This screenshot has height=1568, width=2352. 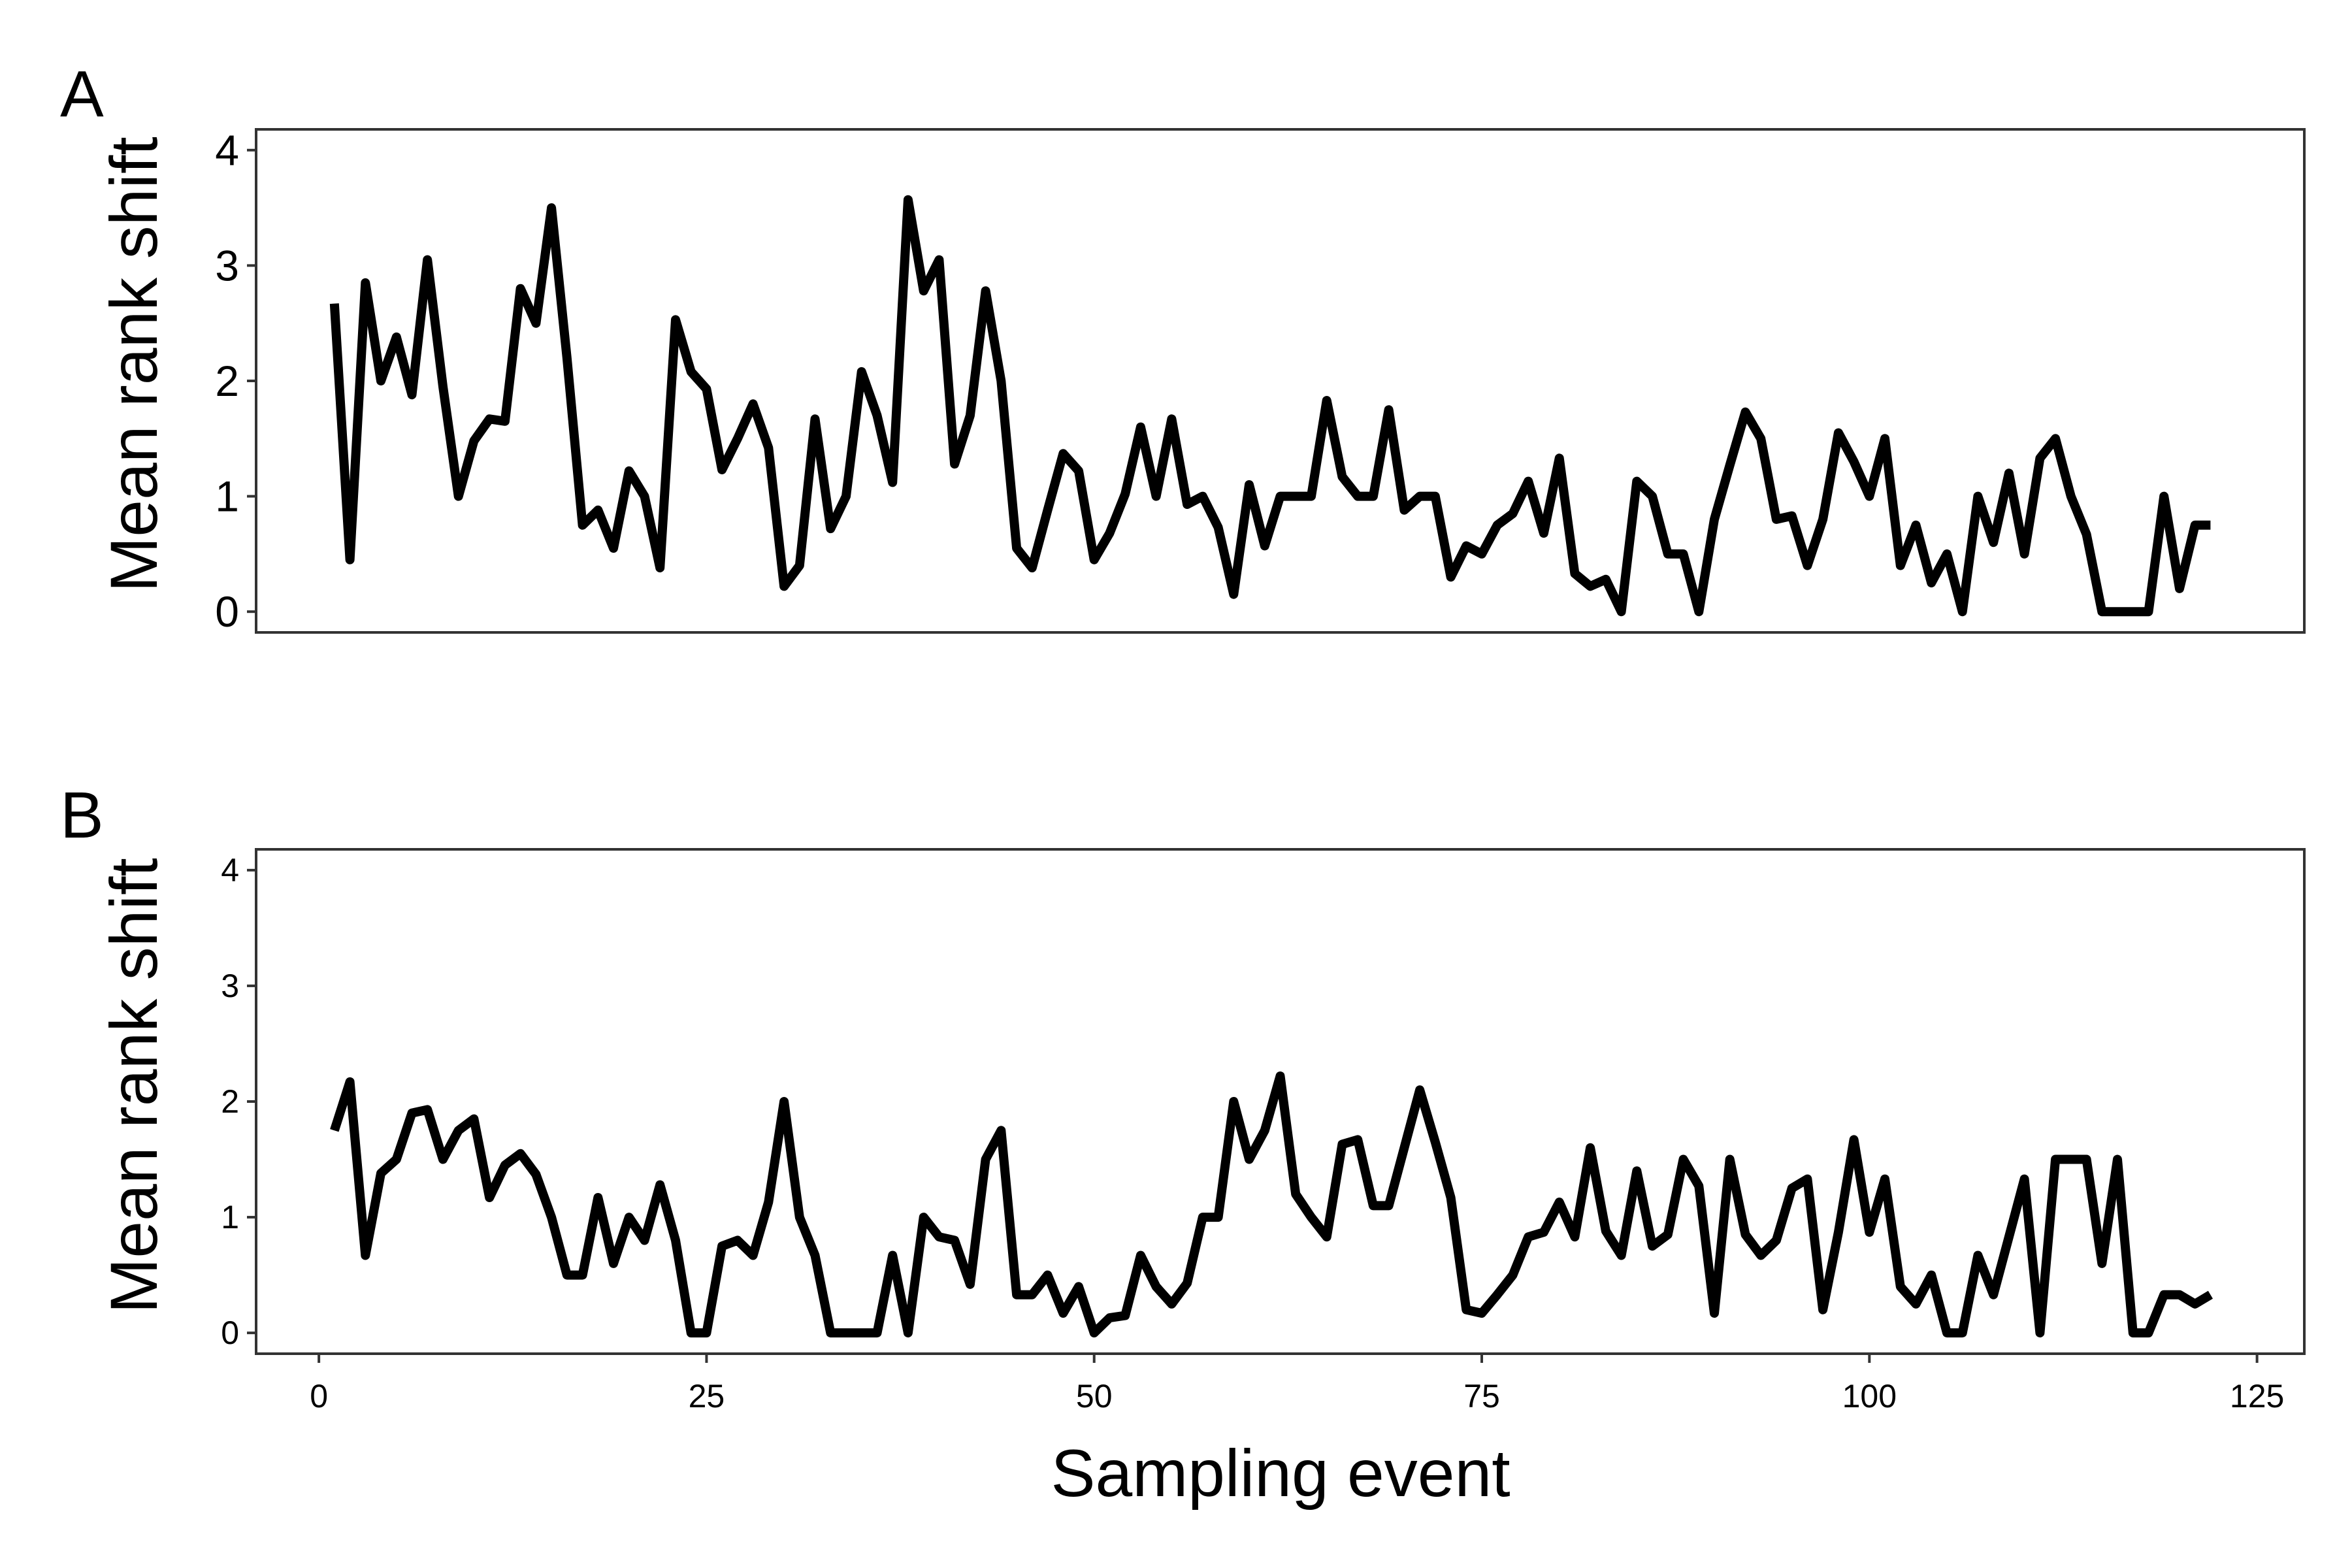 What do you see at coordinates (1869, 1396) in the screenshot?
I see `x-tick-label: 100` at bounding box center [1869, 1396].